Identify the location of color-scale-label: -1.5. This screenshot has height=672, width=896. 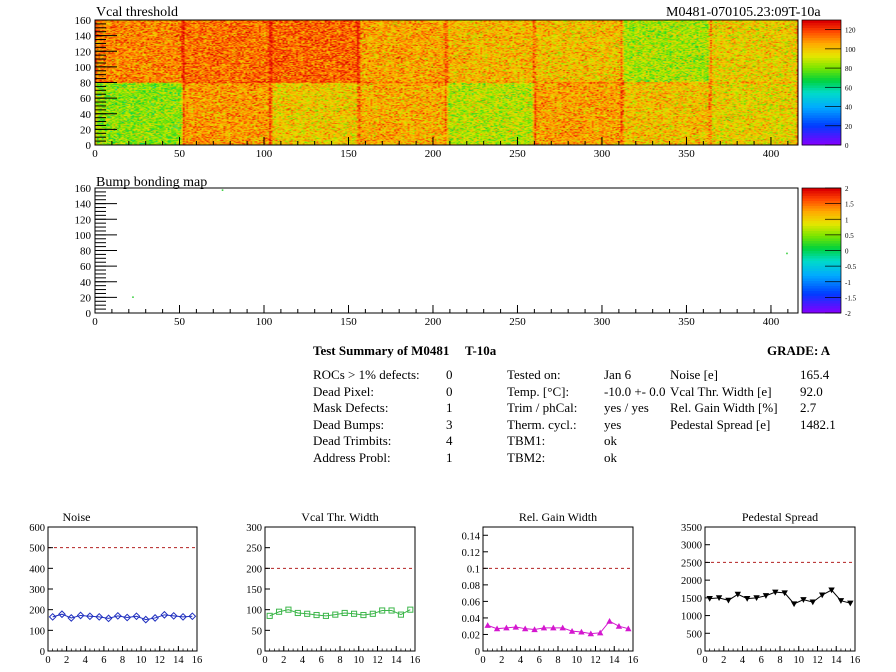
(851, 298).